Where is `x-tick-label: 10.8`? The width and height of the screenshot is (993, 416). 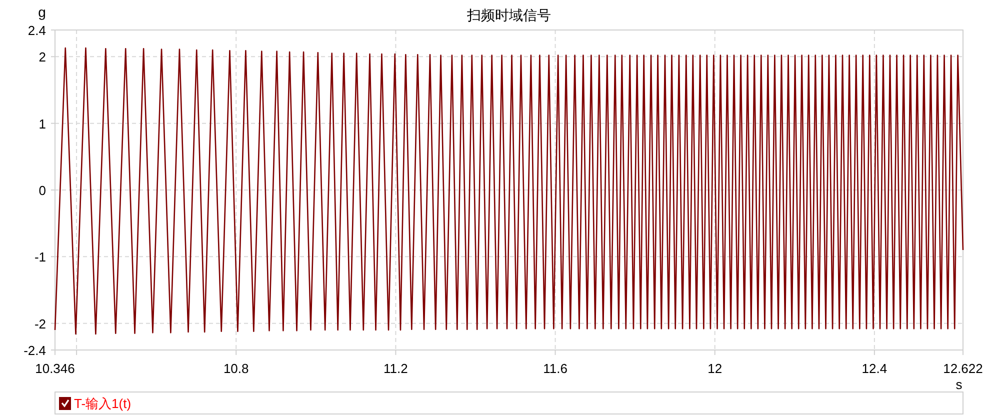 x-tick-label: 10.8 is located at coordinates (236, 368).